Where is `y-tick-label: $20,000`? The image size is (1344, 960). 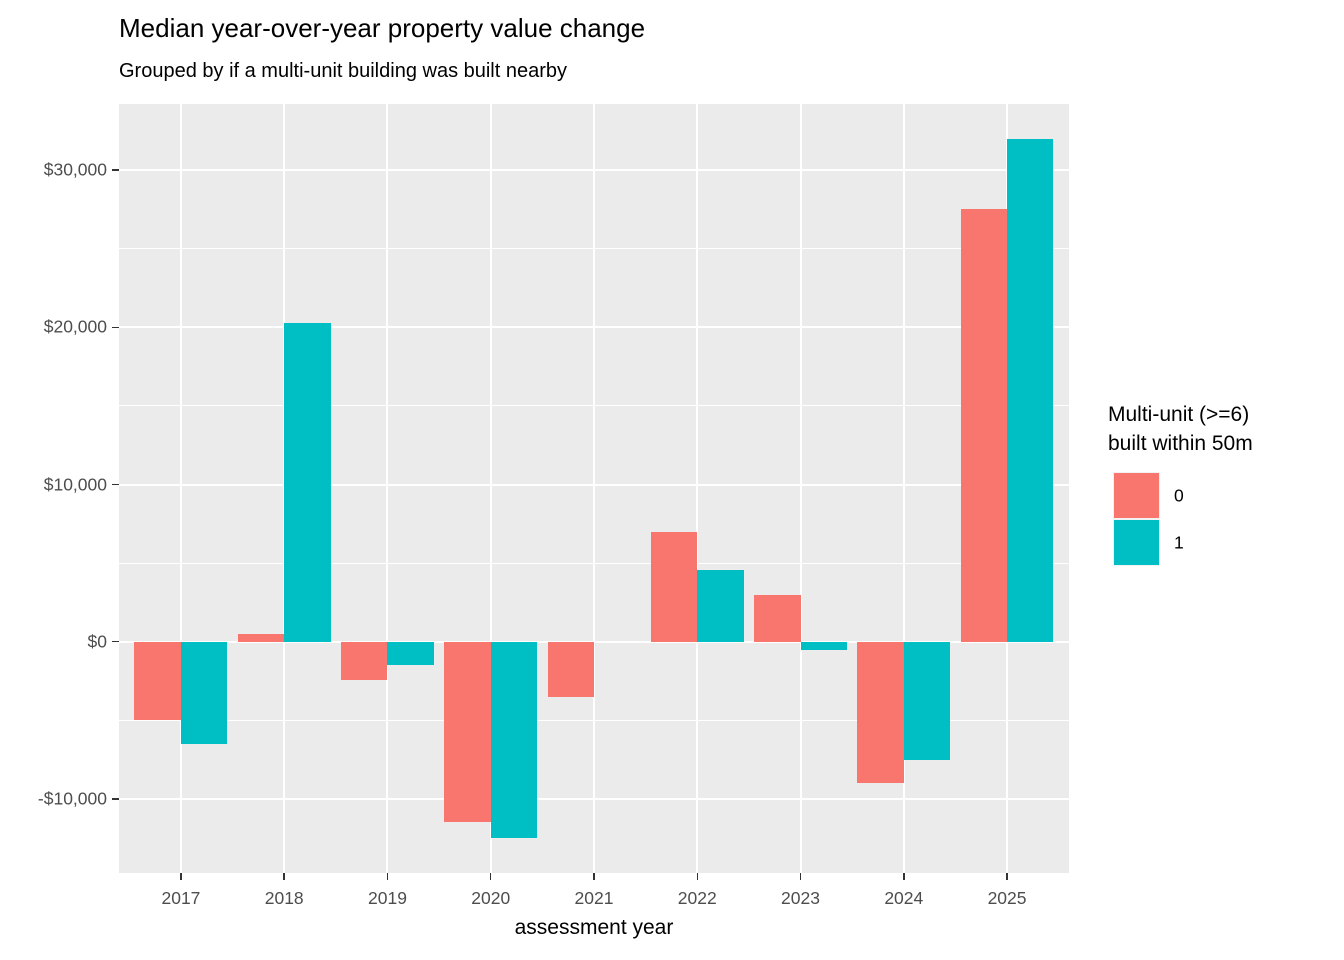 y-tick-label: $20,000 is located at coordinates (75, 326).